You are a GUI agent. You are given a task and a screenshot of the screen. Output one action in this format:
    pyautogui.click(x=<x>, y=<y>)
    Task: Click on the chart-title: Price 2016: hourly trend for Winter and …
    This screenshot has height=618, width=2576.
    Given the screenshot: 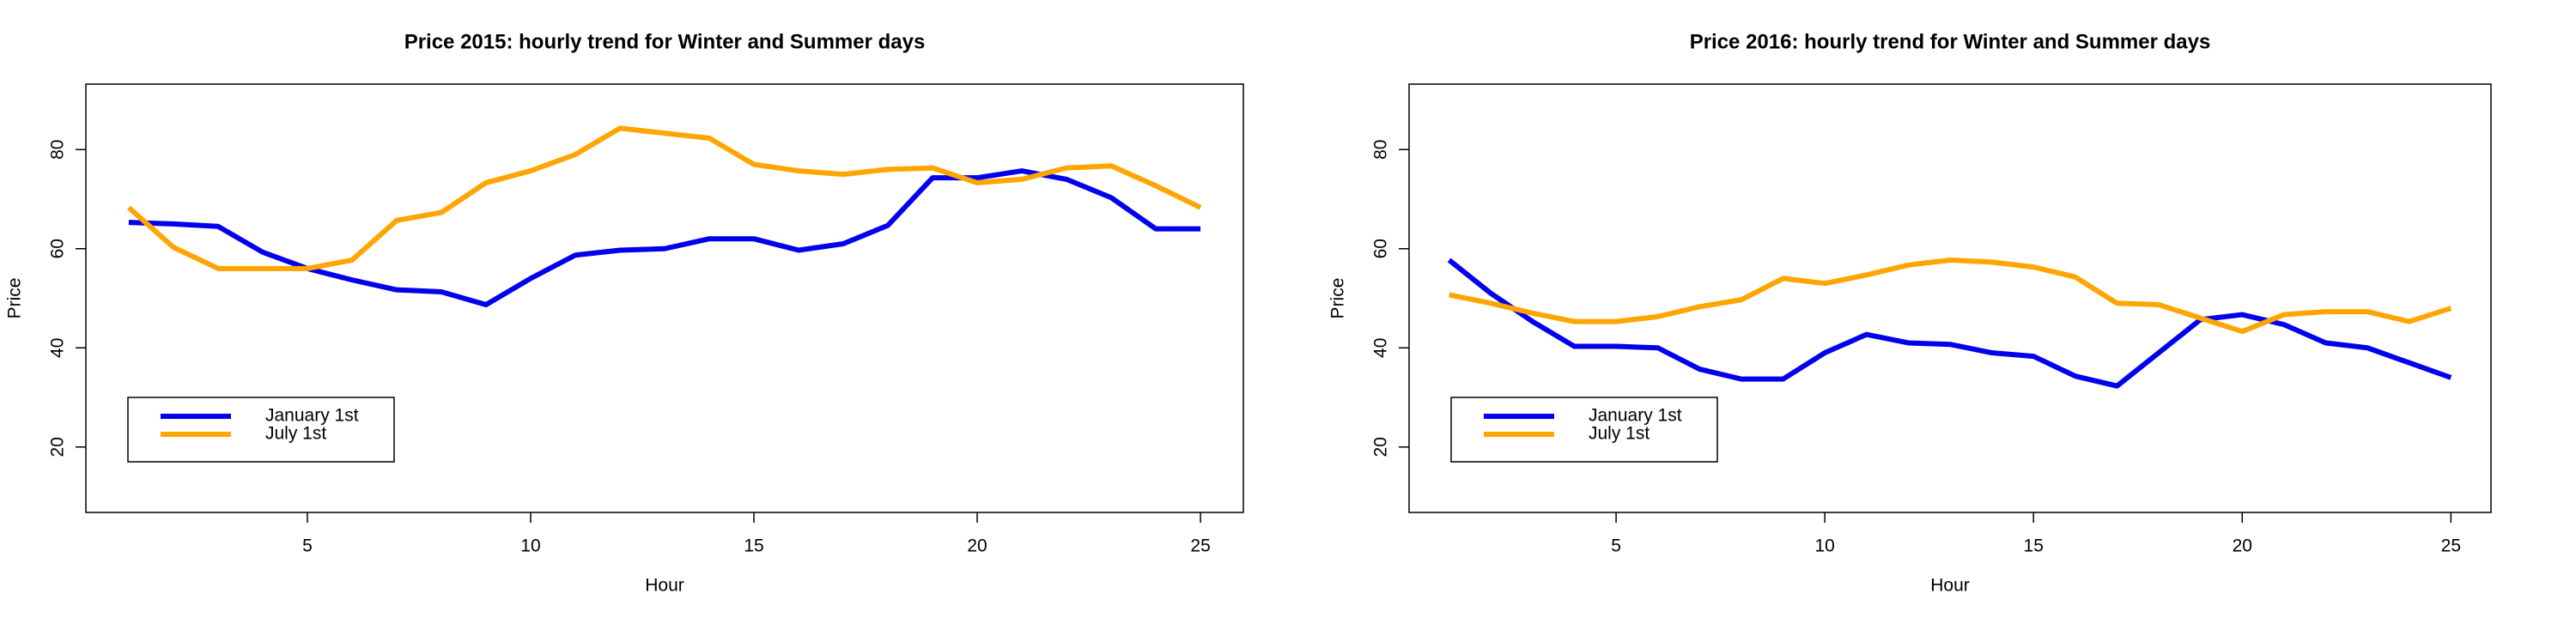 What is the action you would take?
    pyautogui.click(x=1951, y=41)
    